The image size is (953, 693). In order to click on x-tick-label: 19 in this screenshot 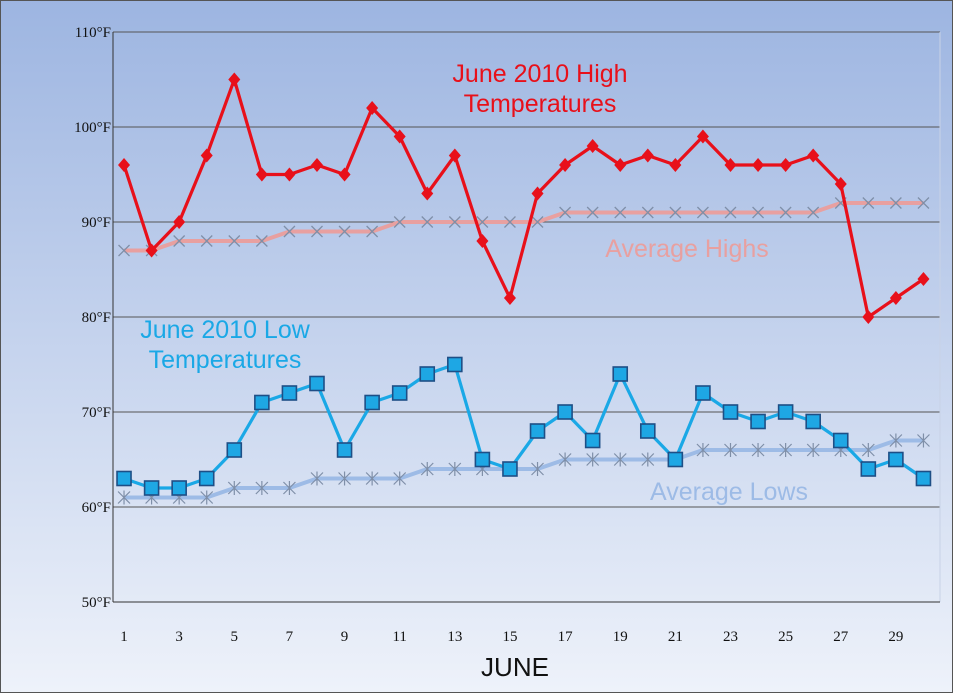, I will do `click(620, 637)`.